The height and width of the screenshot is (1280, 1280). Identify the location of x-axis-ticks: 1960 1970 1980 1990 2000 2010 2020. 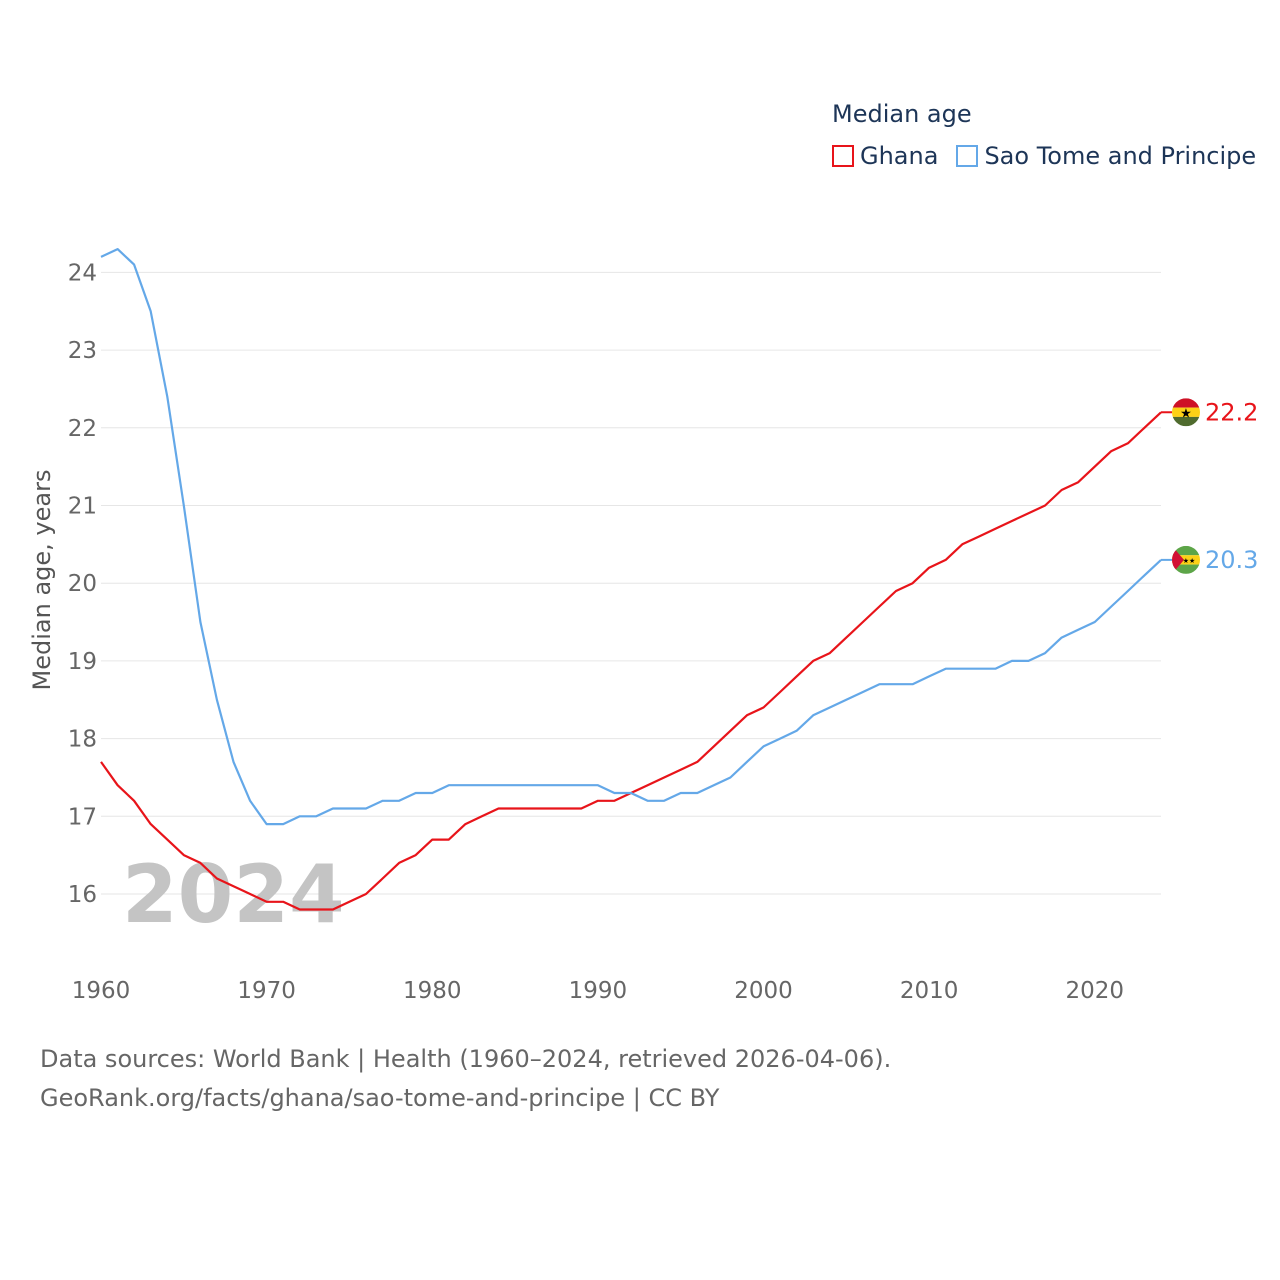
(598, 991).